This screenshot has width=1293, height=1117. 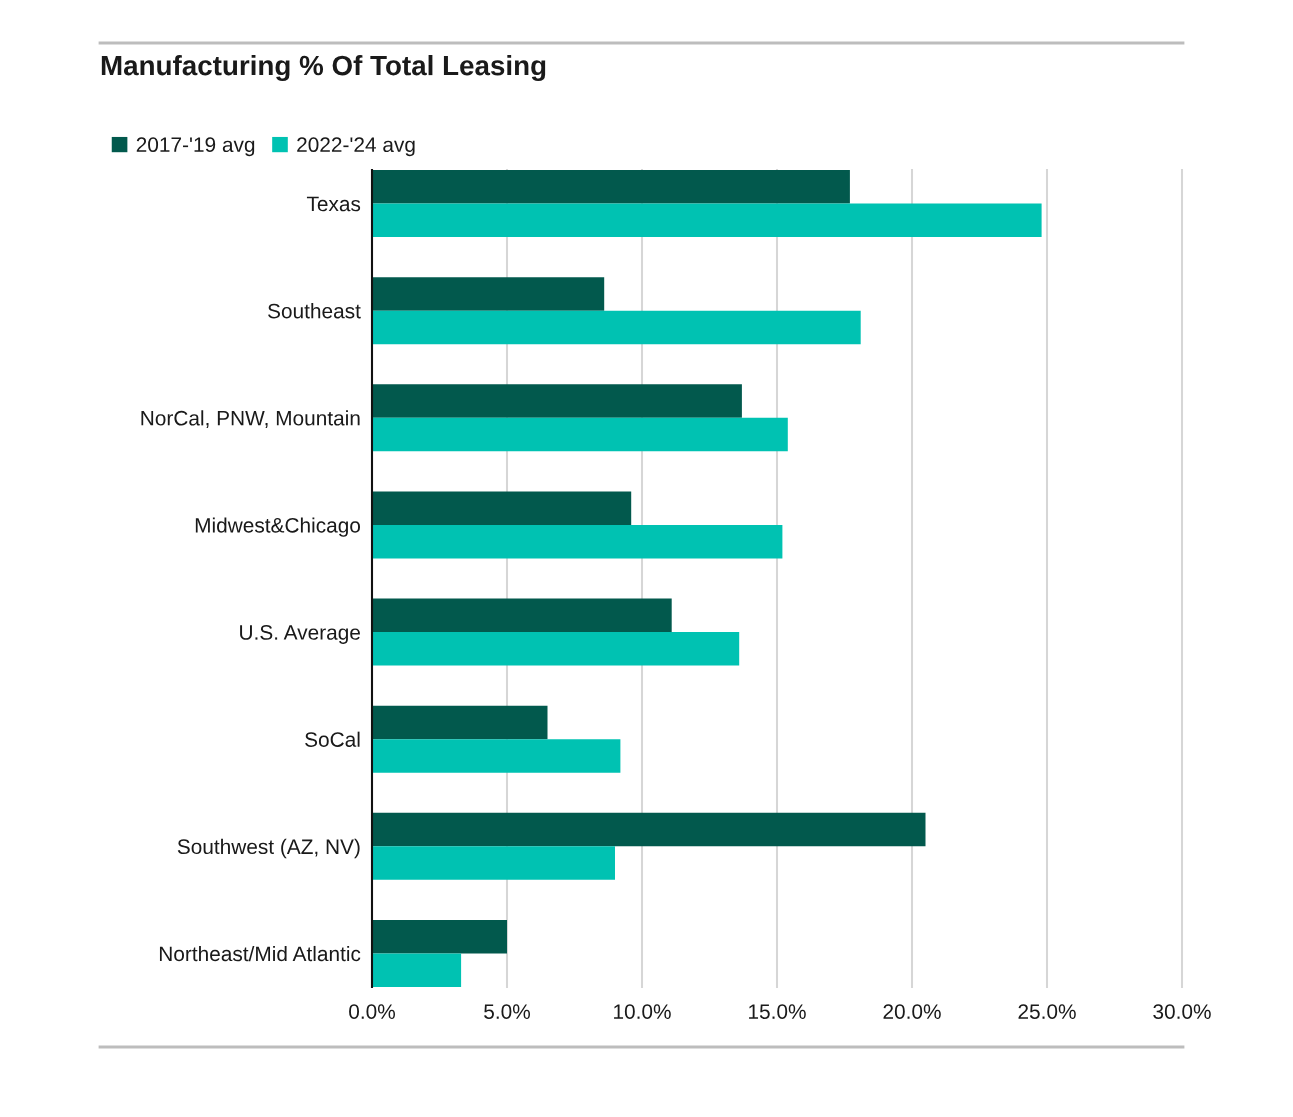 What do you see at coordinates (372, 1011) in the screenshot?
I see `x-tick-label: 0.0%` at bounding box center [372, 1011].